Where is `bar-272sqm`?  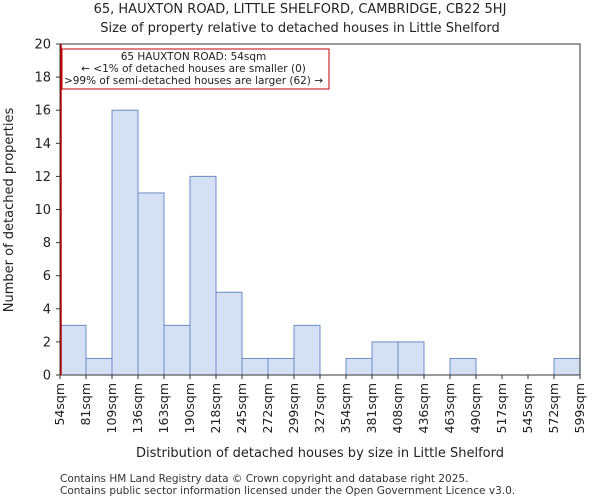 bar-272sqm is located at coordinates (281, 366).